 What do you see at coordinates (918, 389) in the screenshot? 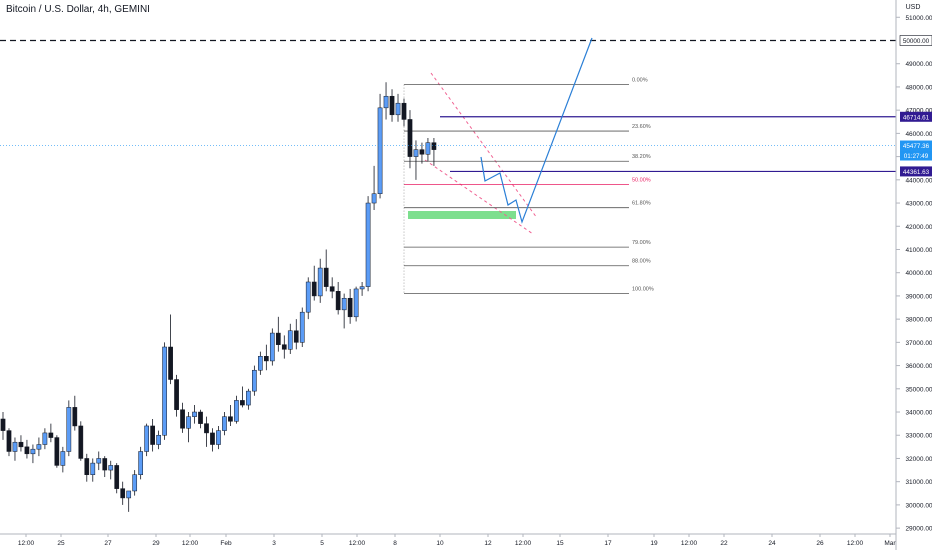
I see `price-tick-label: 35000.00` at bounding box center [918, 389].